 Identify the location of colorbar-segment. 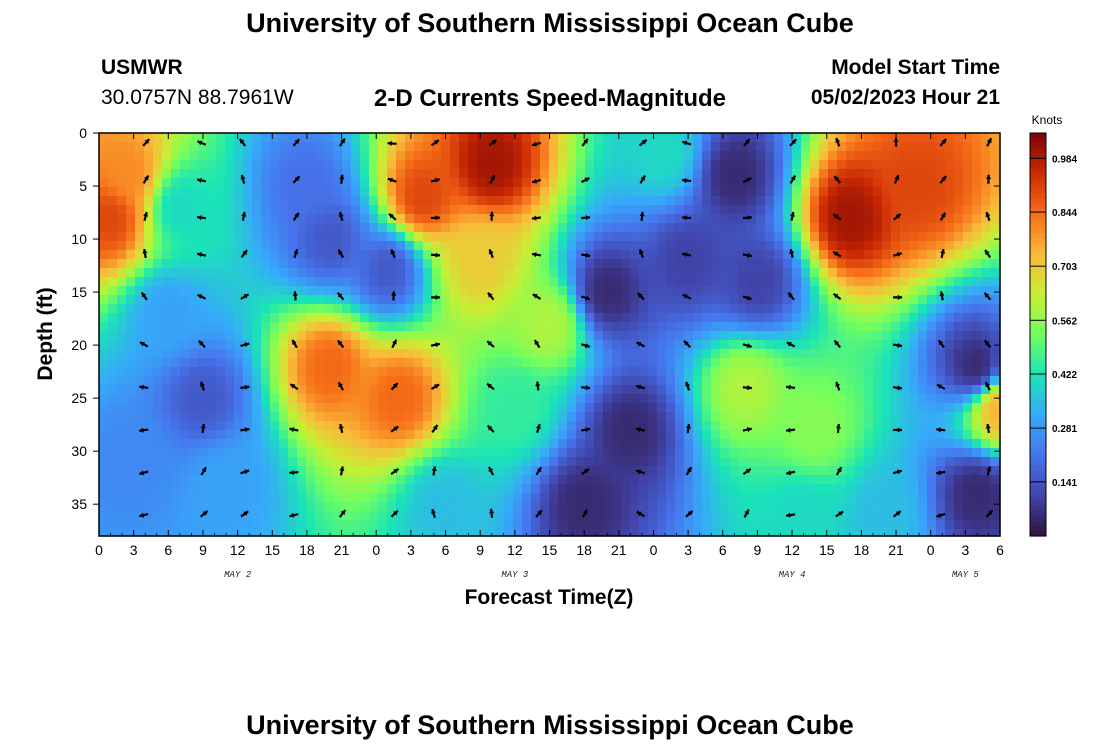
(1038, 382).